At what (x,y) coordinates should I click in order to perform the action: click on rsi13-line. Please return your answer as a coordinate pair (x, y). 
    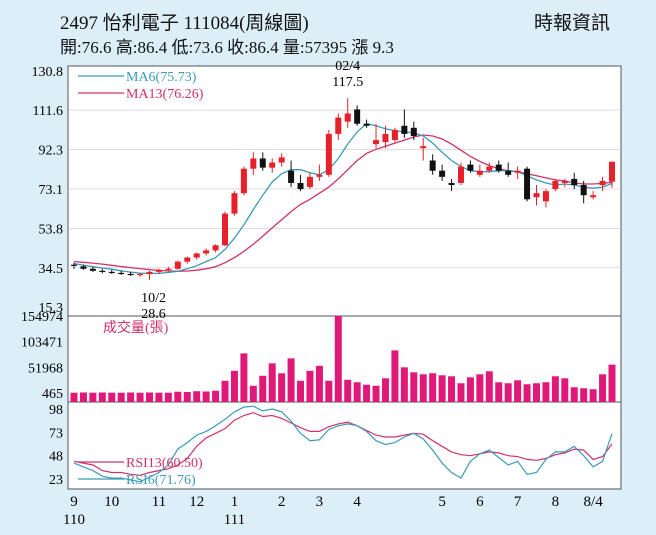
    Looking at the image, I should click on (343, 444).